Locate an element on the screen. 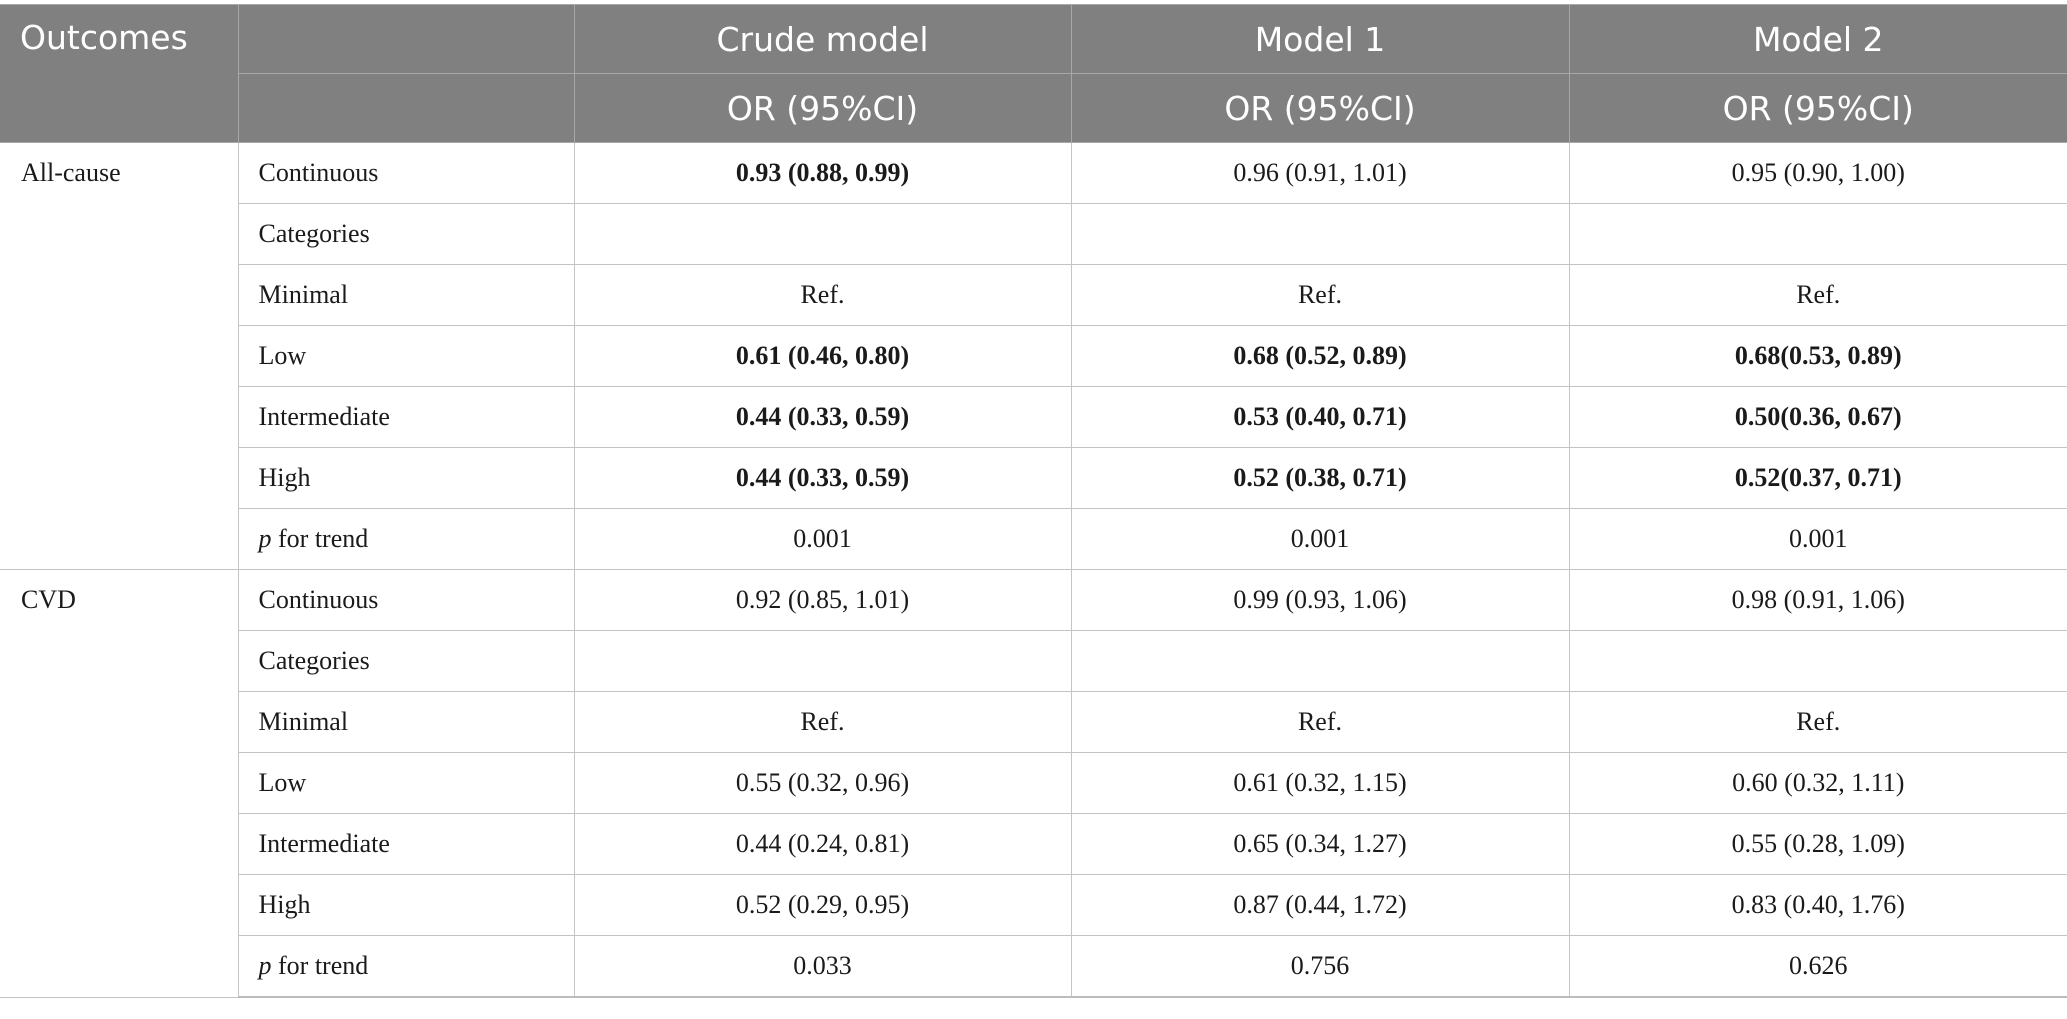 The height and width of the screenshot is (1019, 2067). or-value-cell: 0.68 (0.52, 0.89) is located at coordinates (1320, 356).